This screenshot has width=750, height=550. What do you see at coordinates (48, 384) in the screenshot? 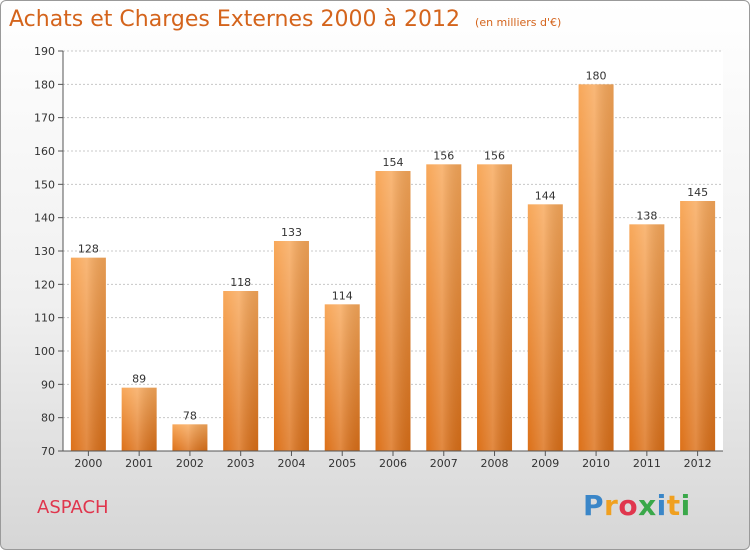
I see `y-tick-label: 90` at bounding box center [48, 384].